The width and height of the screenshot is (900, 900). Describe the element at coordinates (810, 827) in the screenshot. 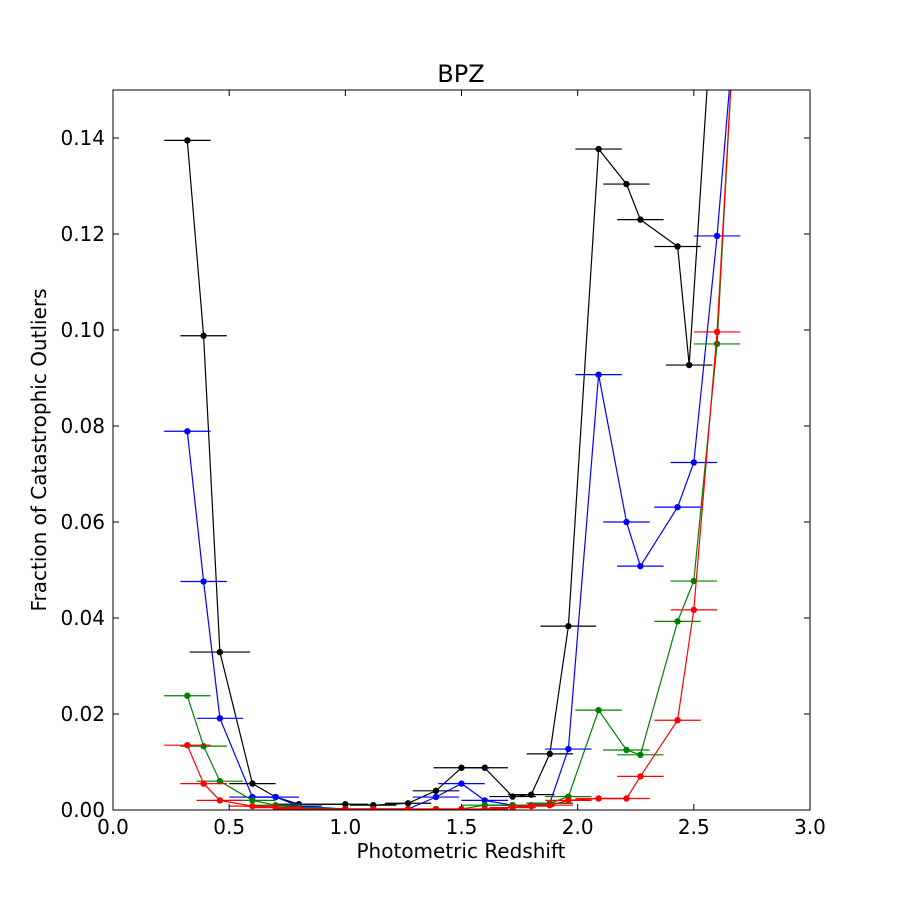

I see `x-tick-label: 3.0` at that location.